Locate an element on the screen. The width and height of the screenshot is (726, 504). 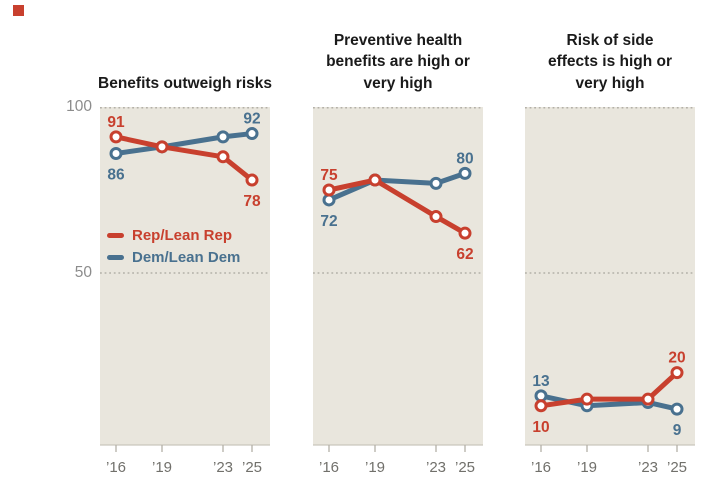
legend-label-dem: Dem/Lean Dem is located at coordinates (186, 257).